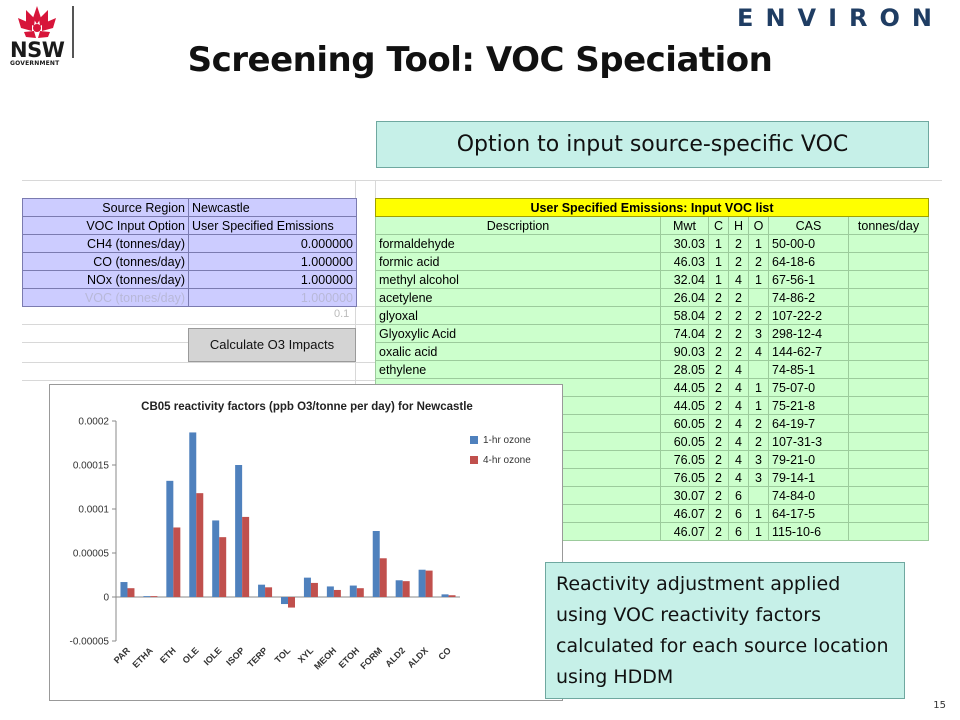  Describe the element at coordinates (272, 345) in the screenshot. I see `calculate-o3-impacts-button: Calculate O3 Impacts` at that location.